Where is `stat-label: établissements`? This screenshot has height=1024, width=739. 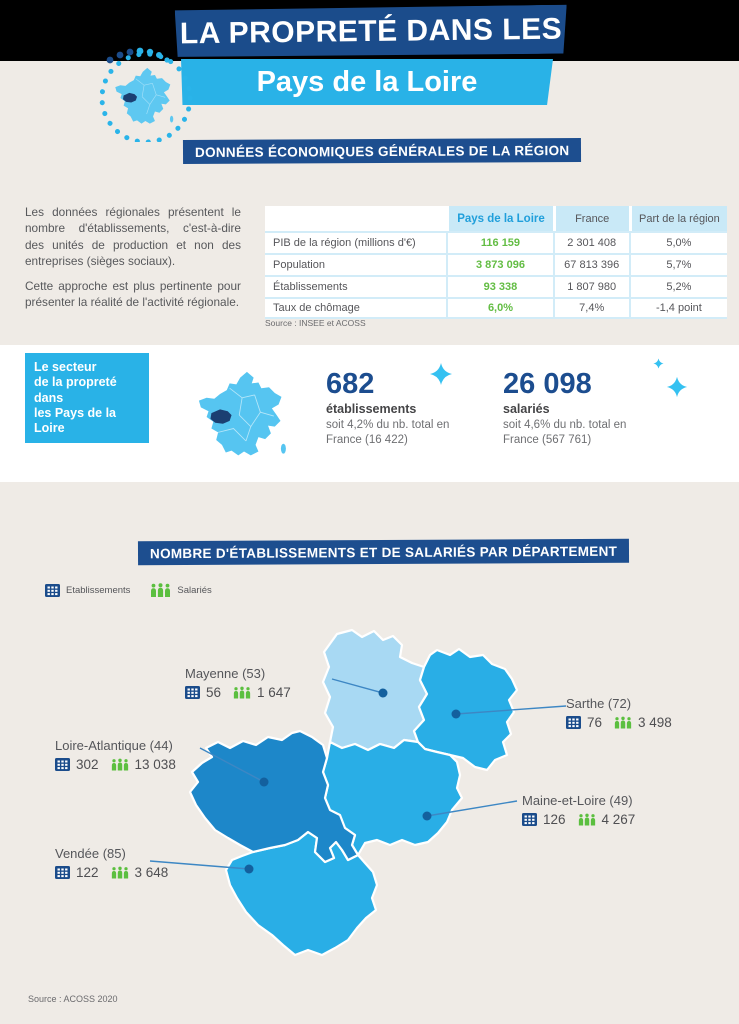 stat-label: établissements is located at coordinates (371, 409).